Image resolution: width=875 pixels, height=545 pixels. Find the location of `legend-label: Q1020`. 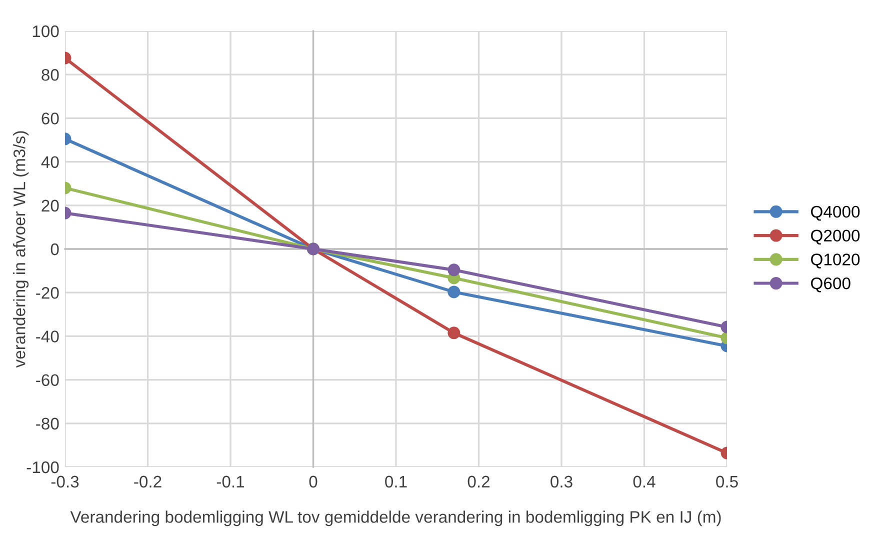

legend-label: Q1020 is located at coordinates (835, 261).